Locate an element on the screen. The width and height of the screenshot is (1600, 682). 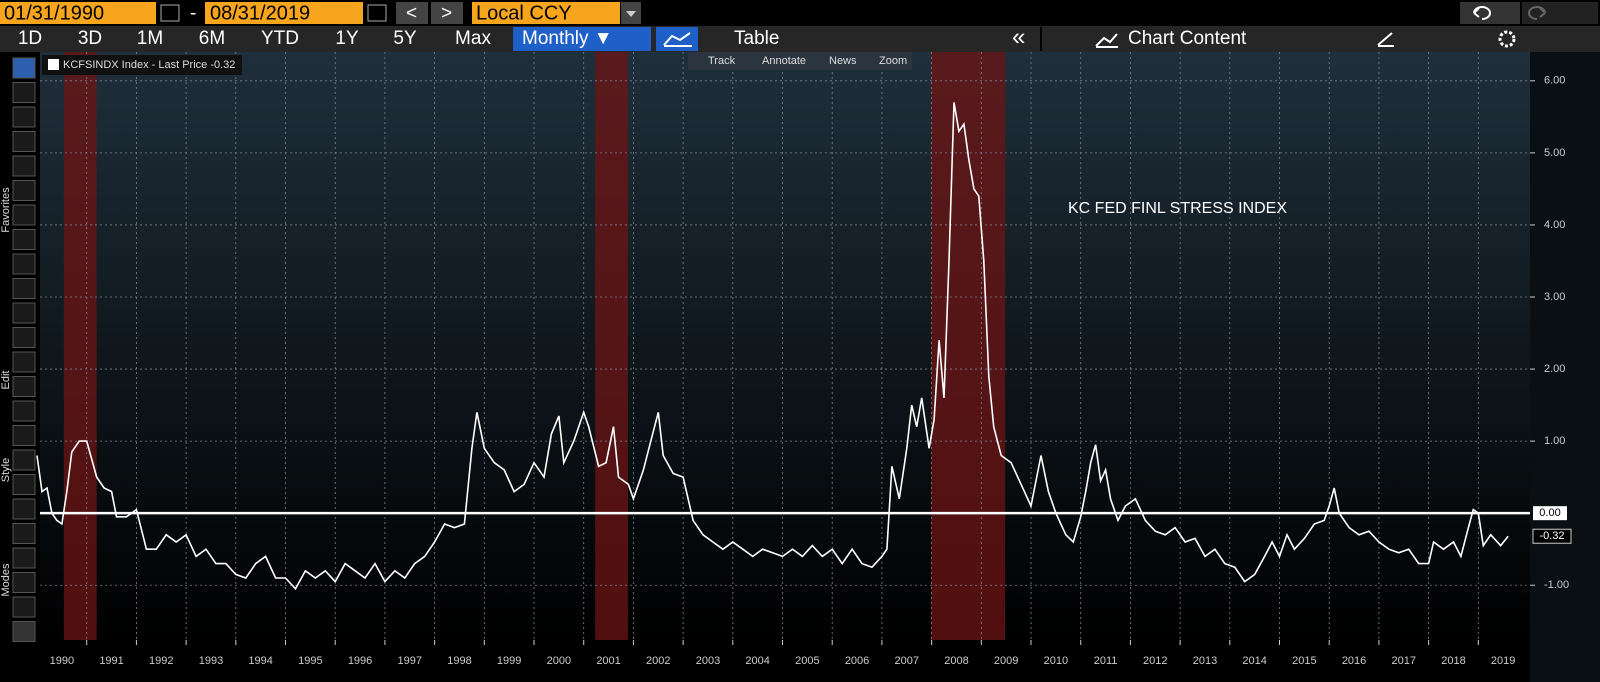
period-button: 6M is located at coordinates (212, 38).